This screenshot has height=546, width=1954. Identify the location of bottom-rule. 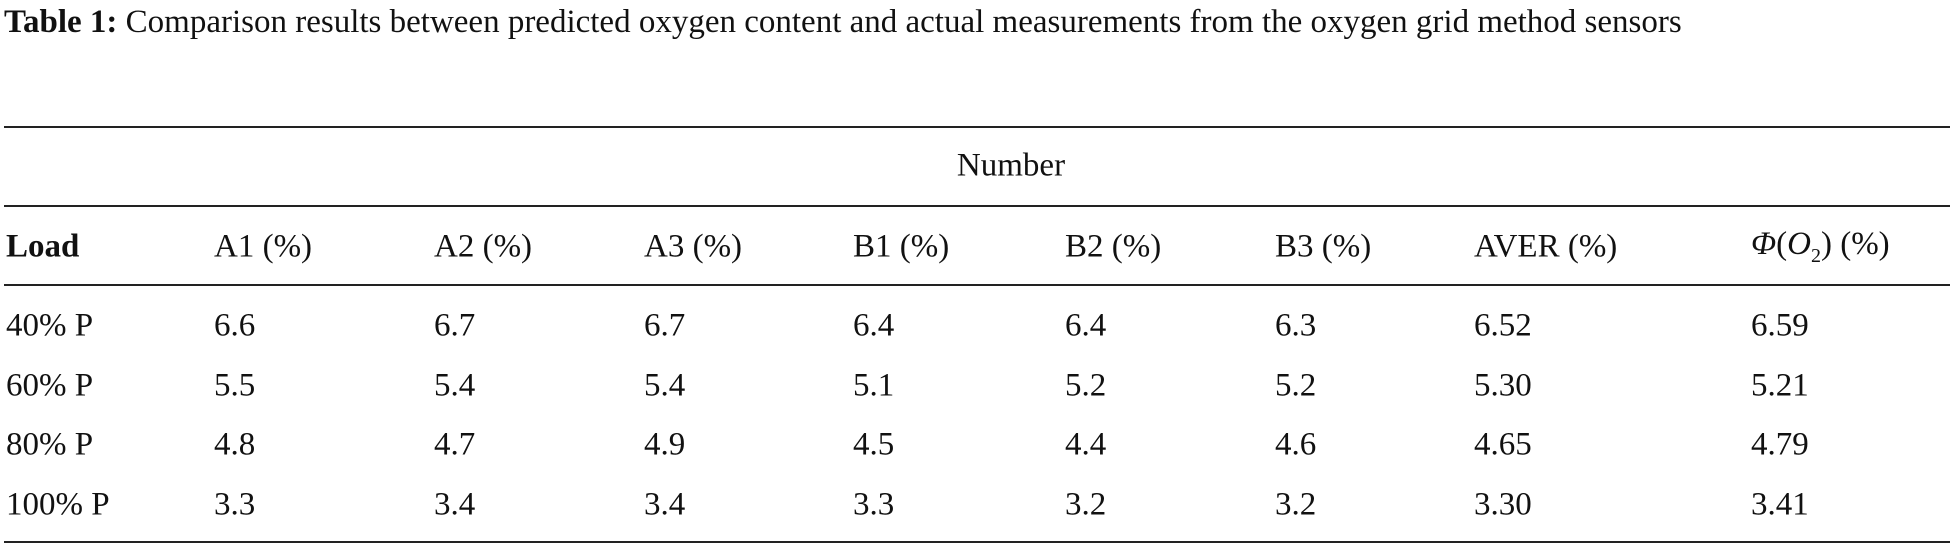
(977, 542).